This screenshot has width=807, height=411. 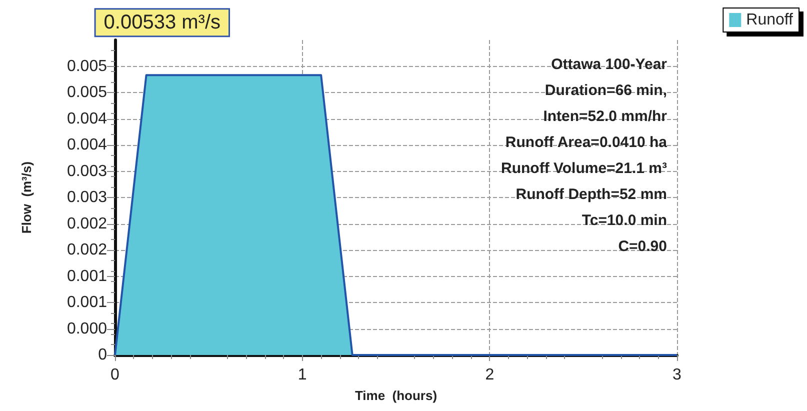 I want to click on annotation: 0.00533 m³/s, so click(x=162, y=23).